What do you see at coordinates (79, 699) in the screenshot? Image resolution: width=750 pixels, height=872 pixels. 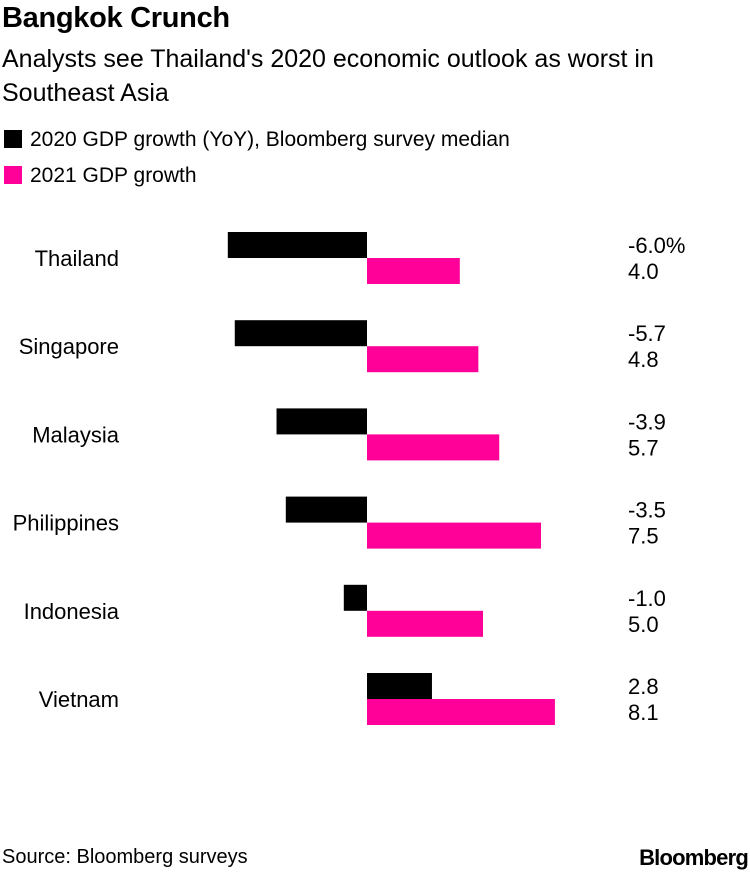 I see `category-label-vietnam: Vietnam` at bounding box center [79, 699].